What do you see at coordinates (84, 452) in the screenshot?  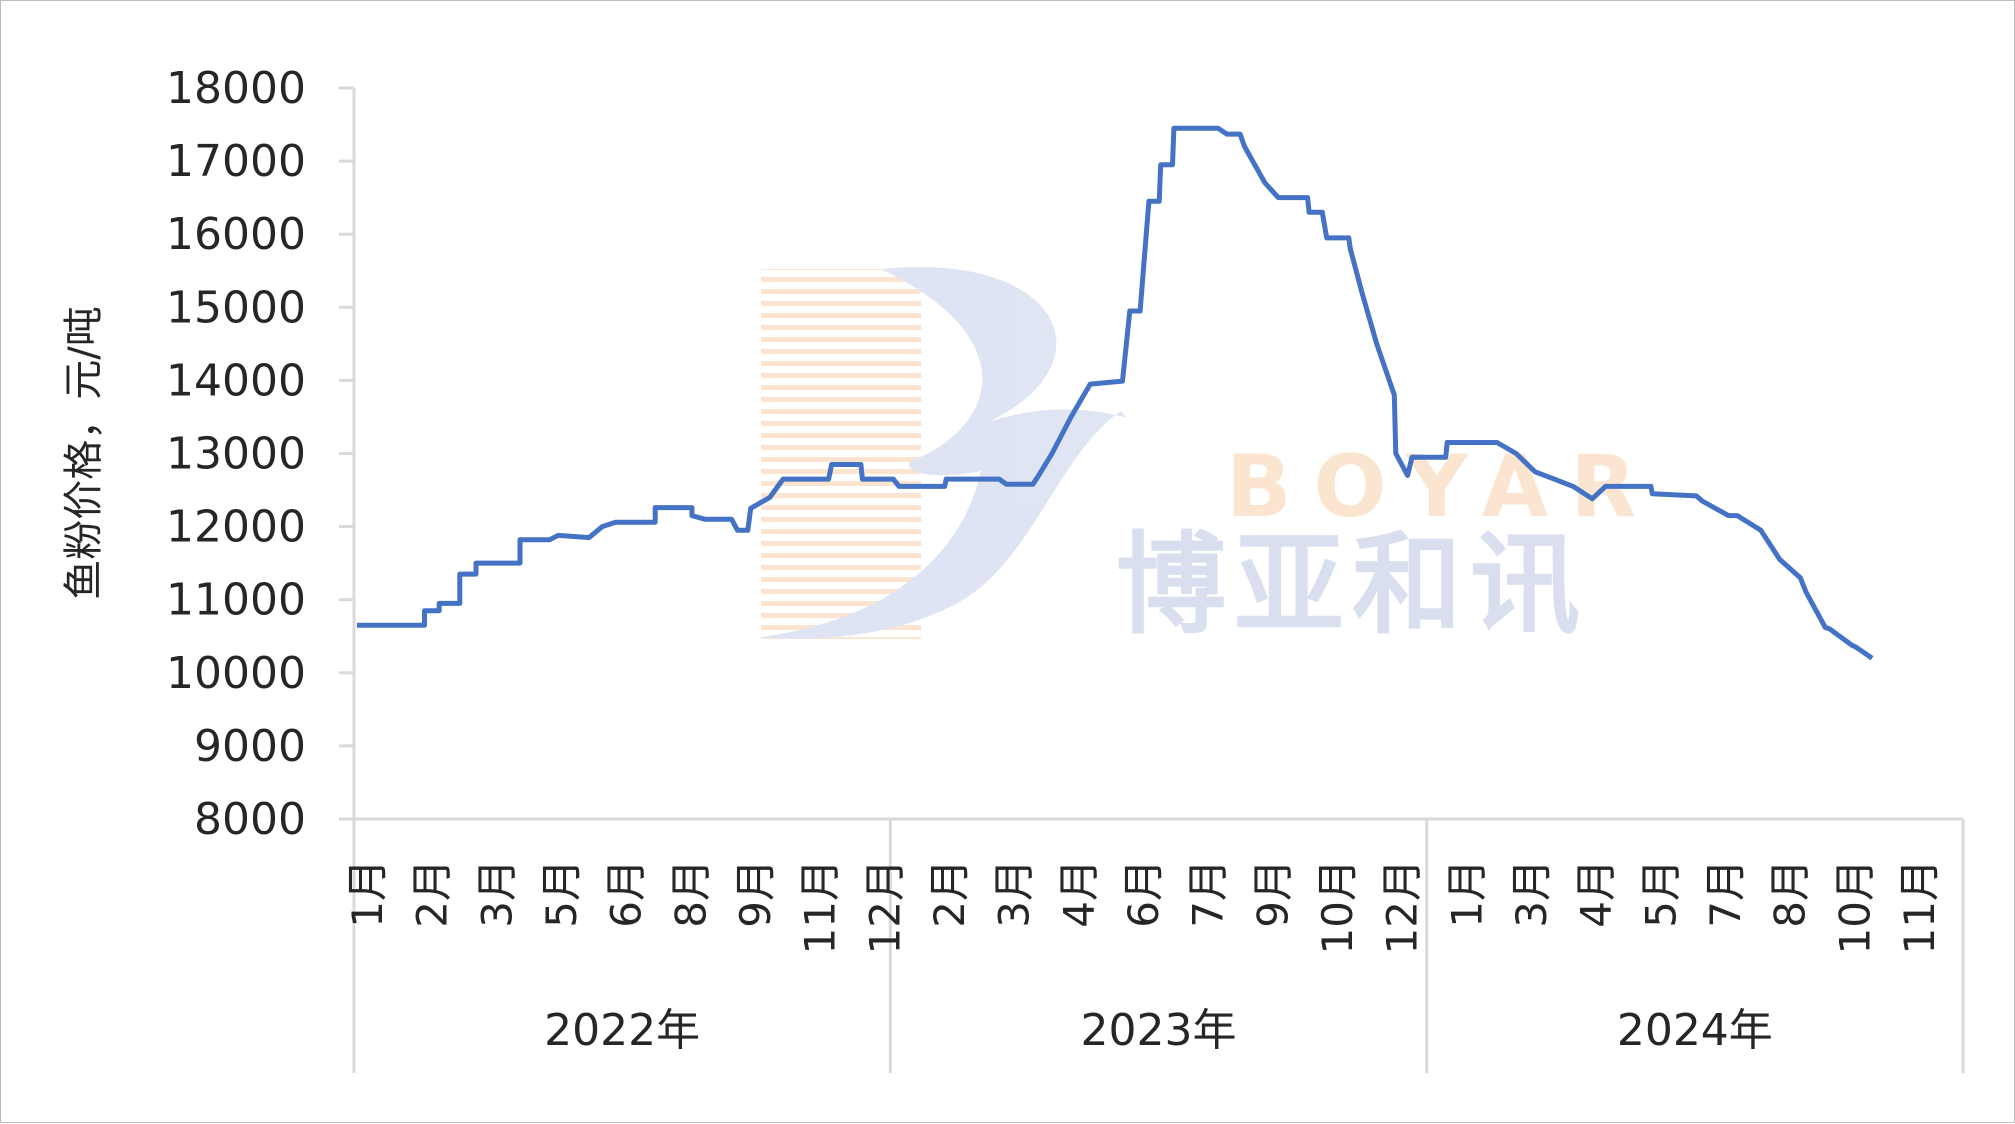 I see `y-axis-title: 鱼粉价格，元/吨` at bounding box center [84, 452].